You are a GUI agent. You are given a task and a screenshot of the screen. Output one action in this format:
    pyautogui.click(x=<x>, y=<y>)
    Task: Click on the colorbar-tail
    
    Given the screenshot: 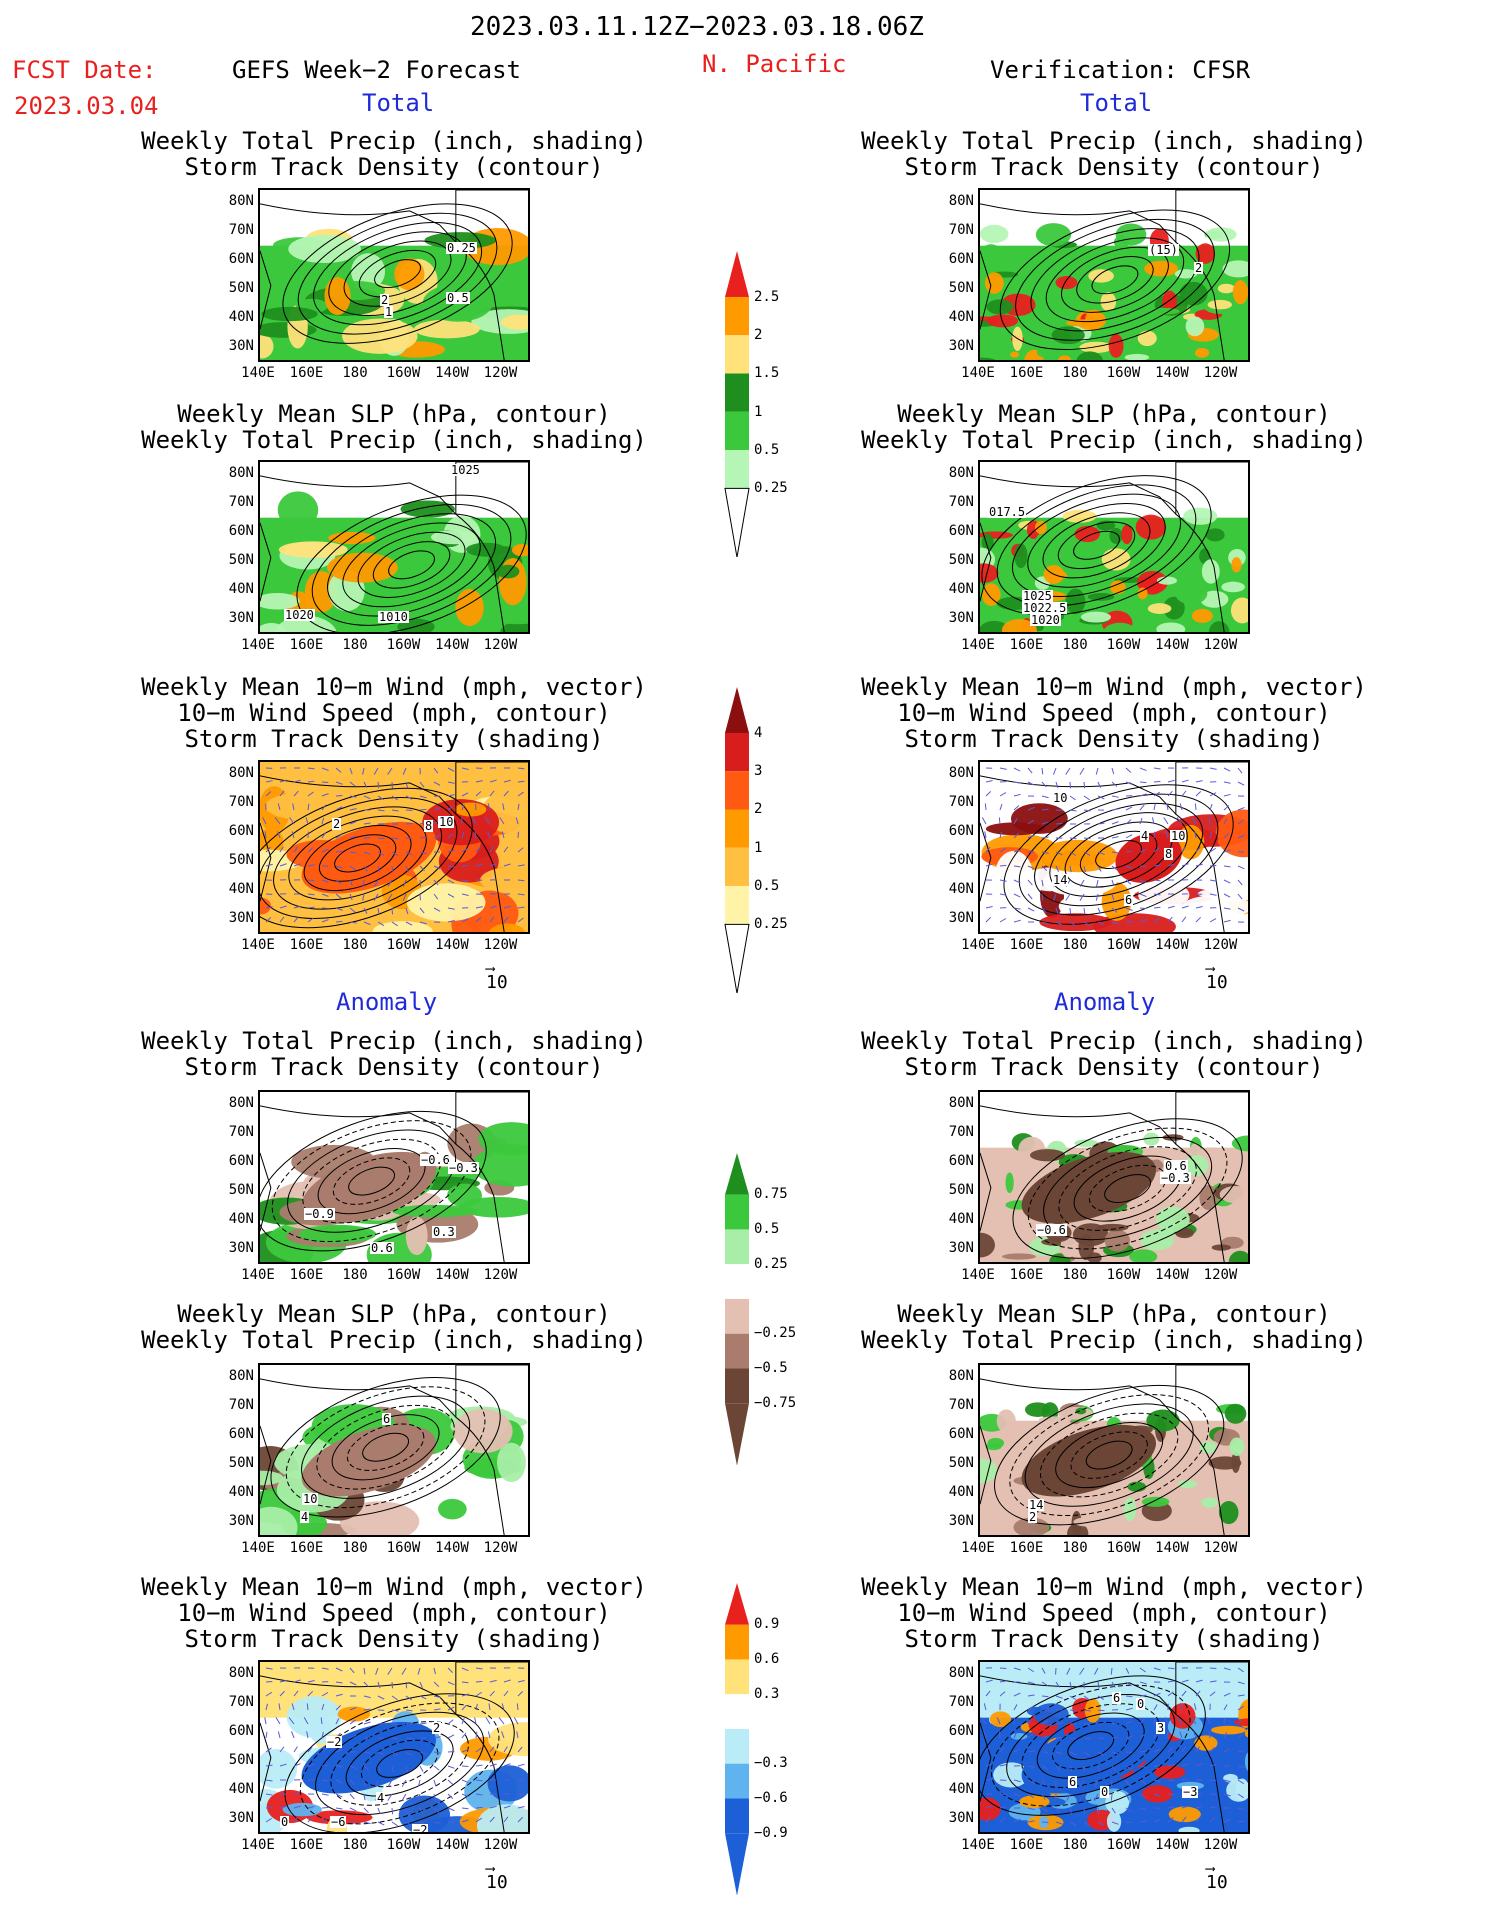 What is the action you would take?
    pyautogui.click(x=737, y=1864)
    